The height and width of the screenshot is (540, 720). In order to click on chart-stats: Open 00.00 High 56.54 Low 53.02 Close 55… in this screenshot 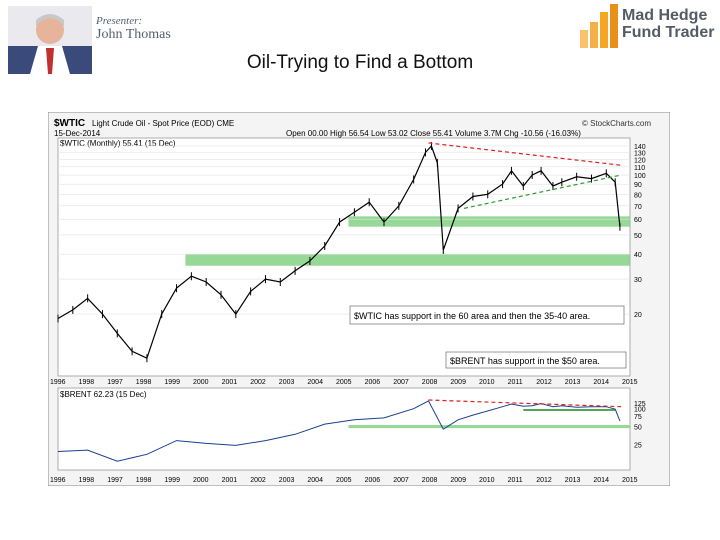, I will do `click(433, 133)`.